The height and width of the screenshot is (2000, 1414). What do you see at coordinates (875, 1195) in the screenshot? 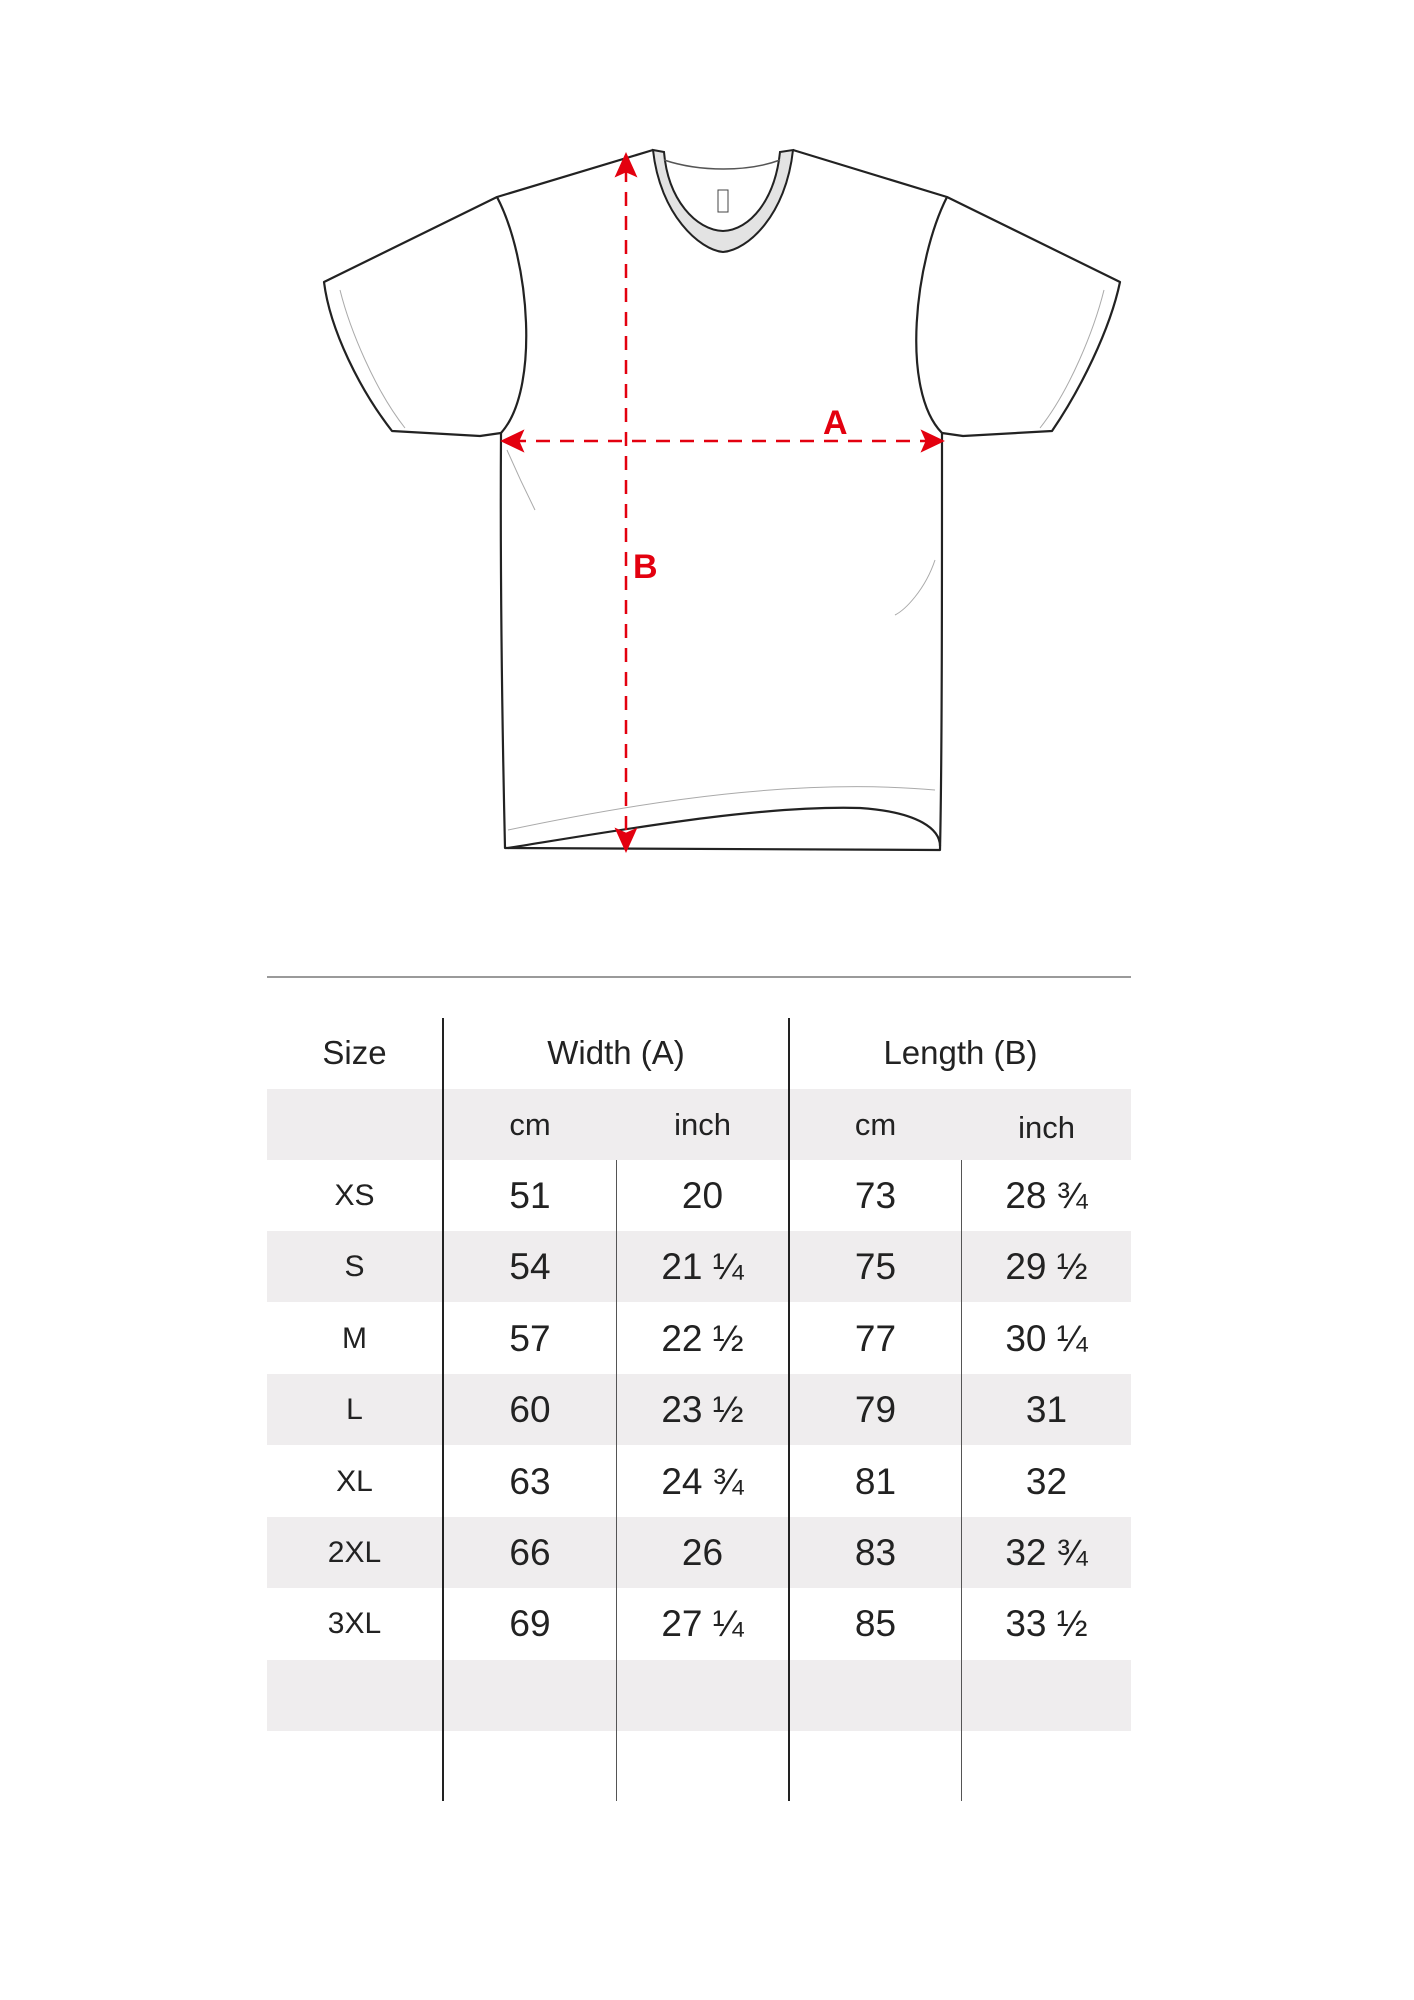
I see `length-cm-cell: 73` at bounding box center [875, 1195].